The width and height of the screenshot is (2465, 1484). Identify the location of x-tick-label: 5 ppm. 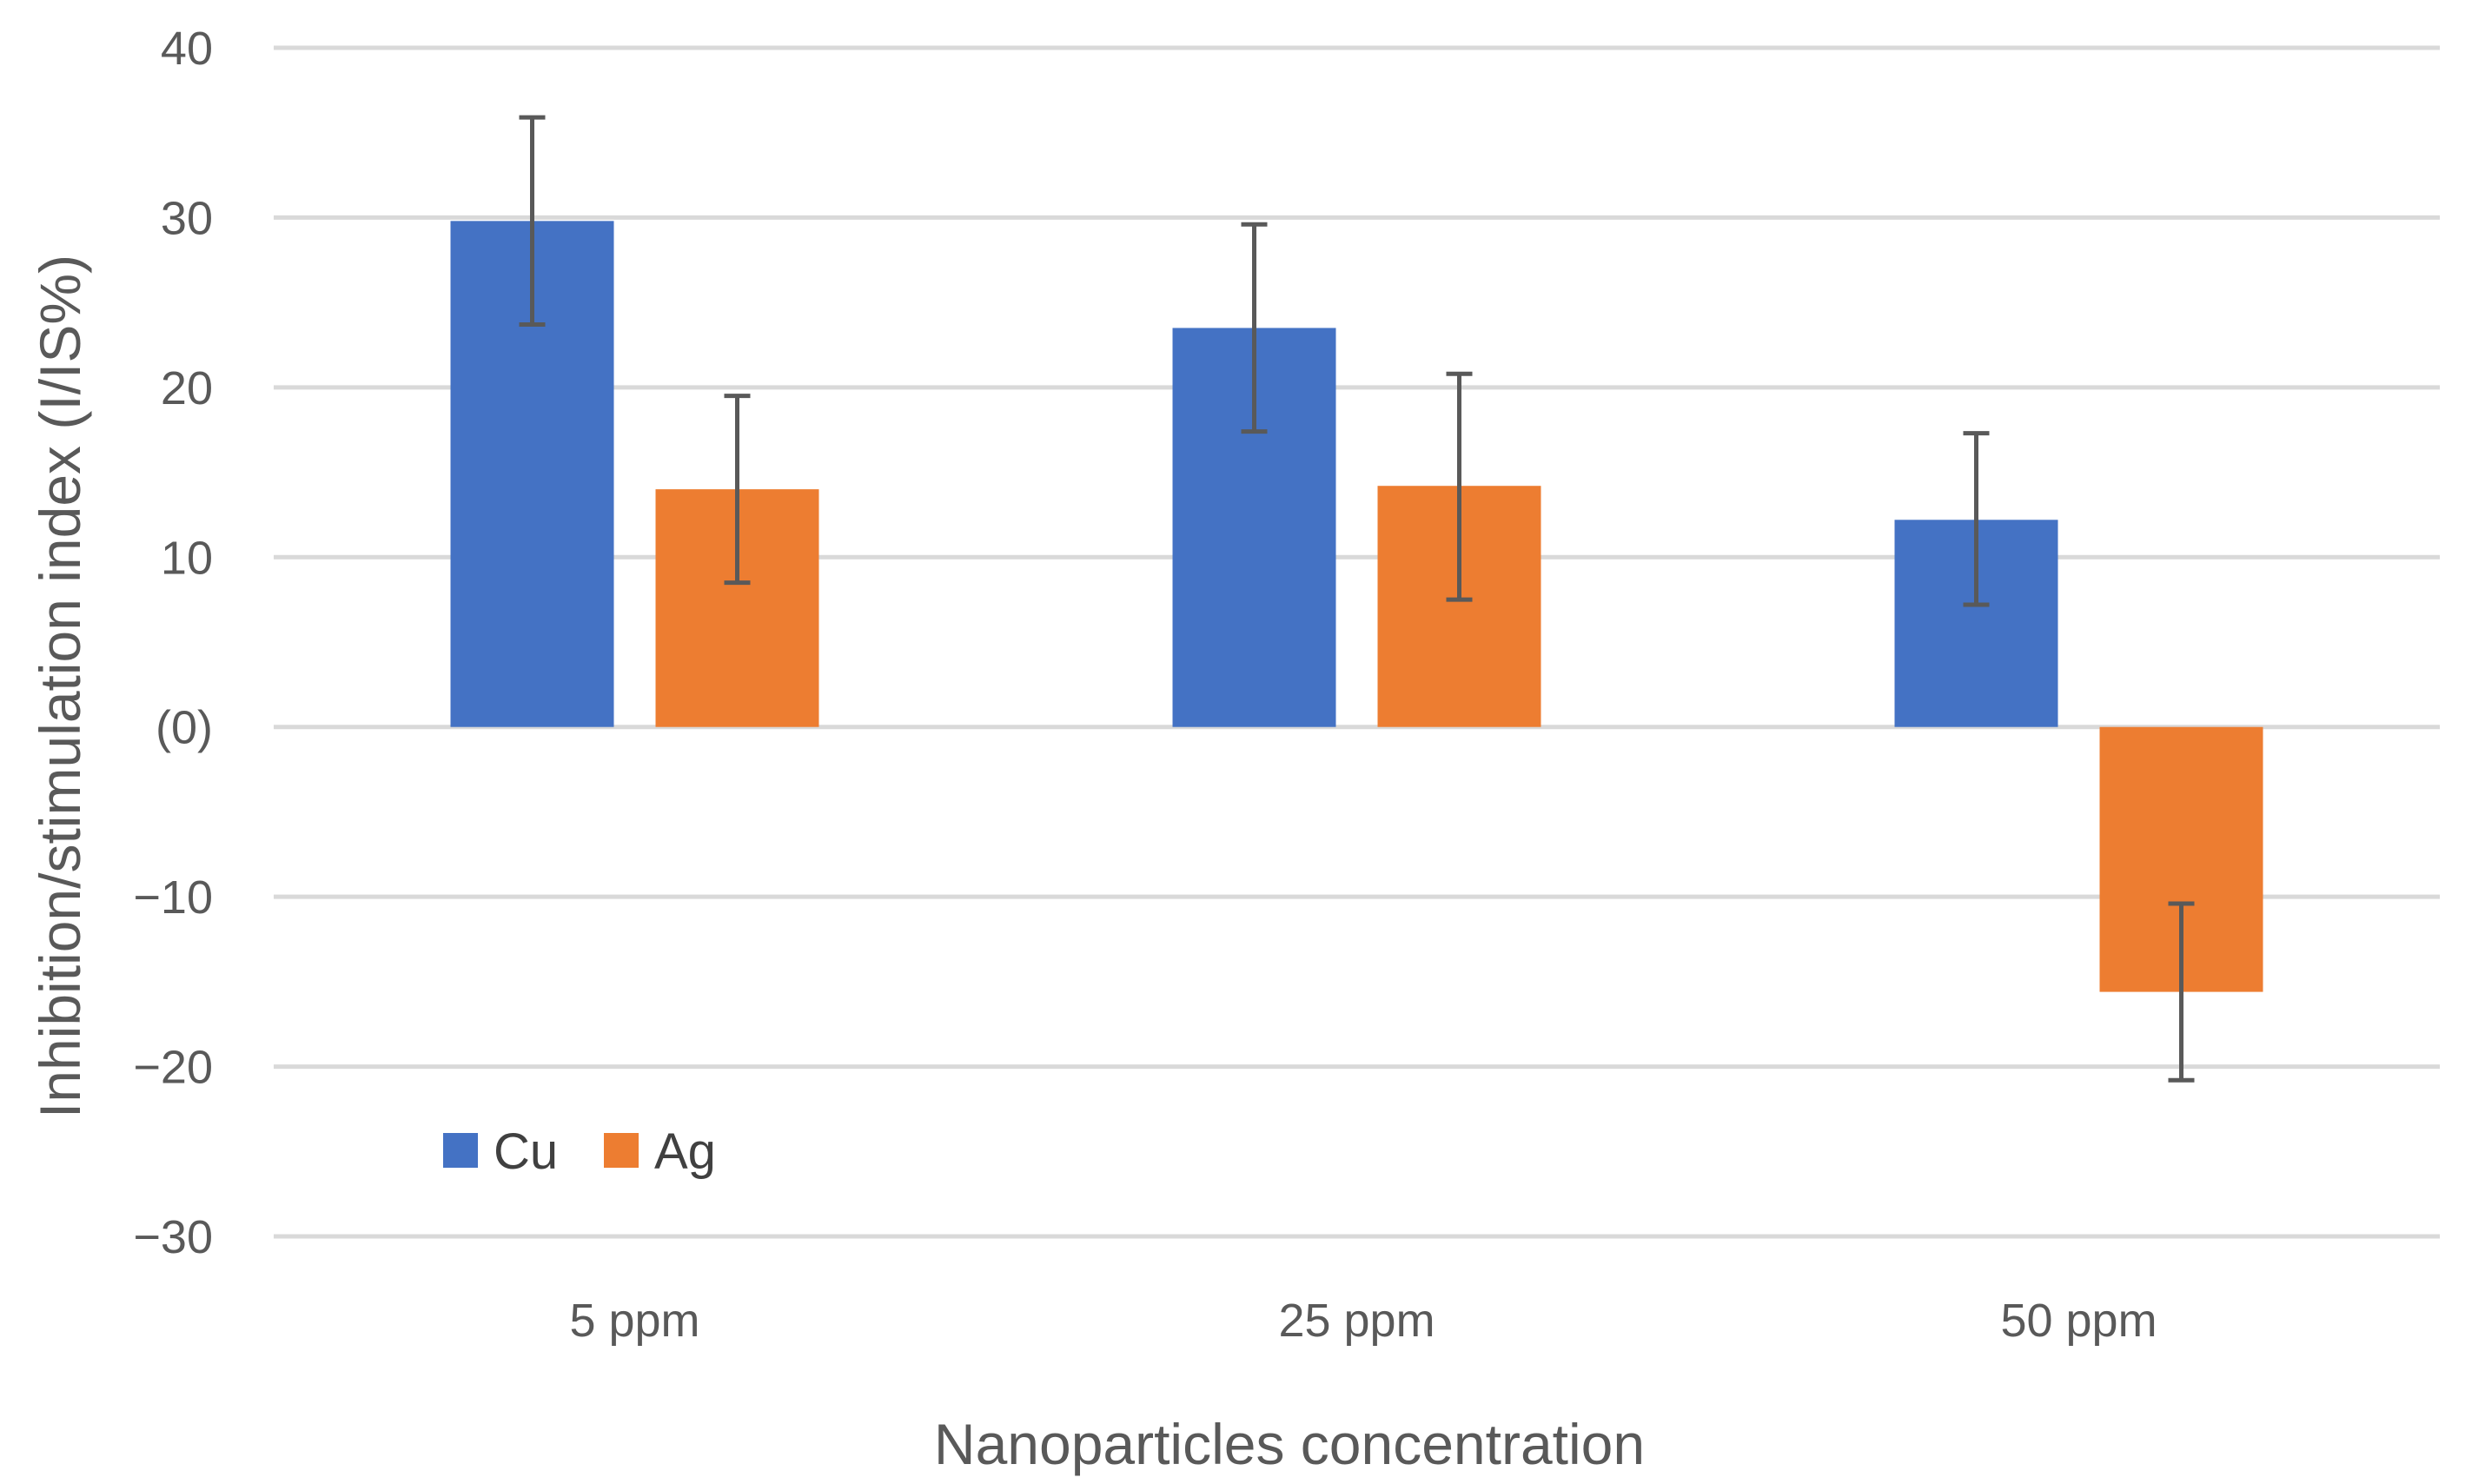
(634, 1321).